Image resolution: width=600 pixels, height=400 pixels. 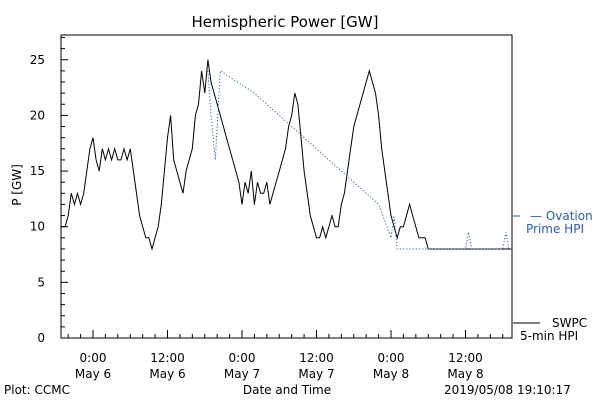 I want to click on ovation-legend-label-2: Prime HPI, so click(x=555, y=229).